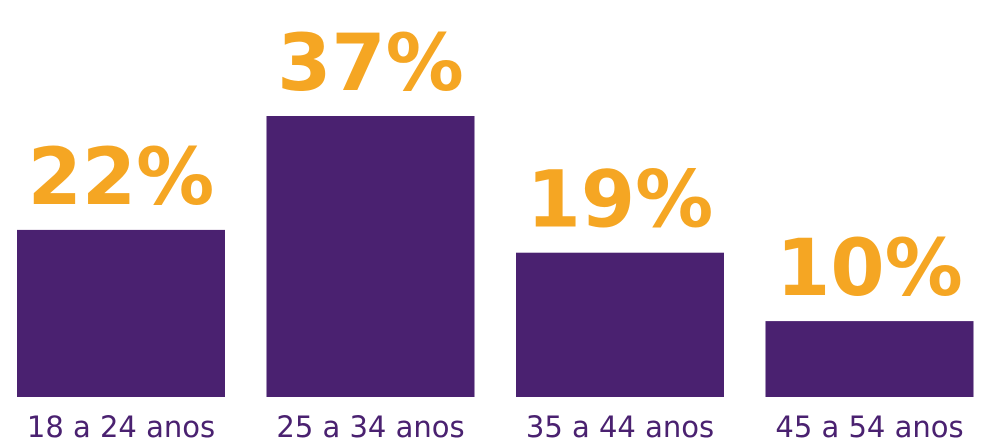 This screenshot has width=999, height=445. Describe the element at coordinates (121, 178) in the screenshot. I see `value-label-1: 22%` at that location.